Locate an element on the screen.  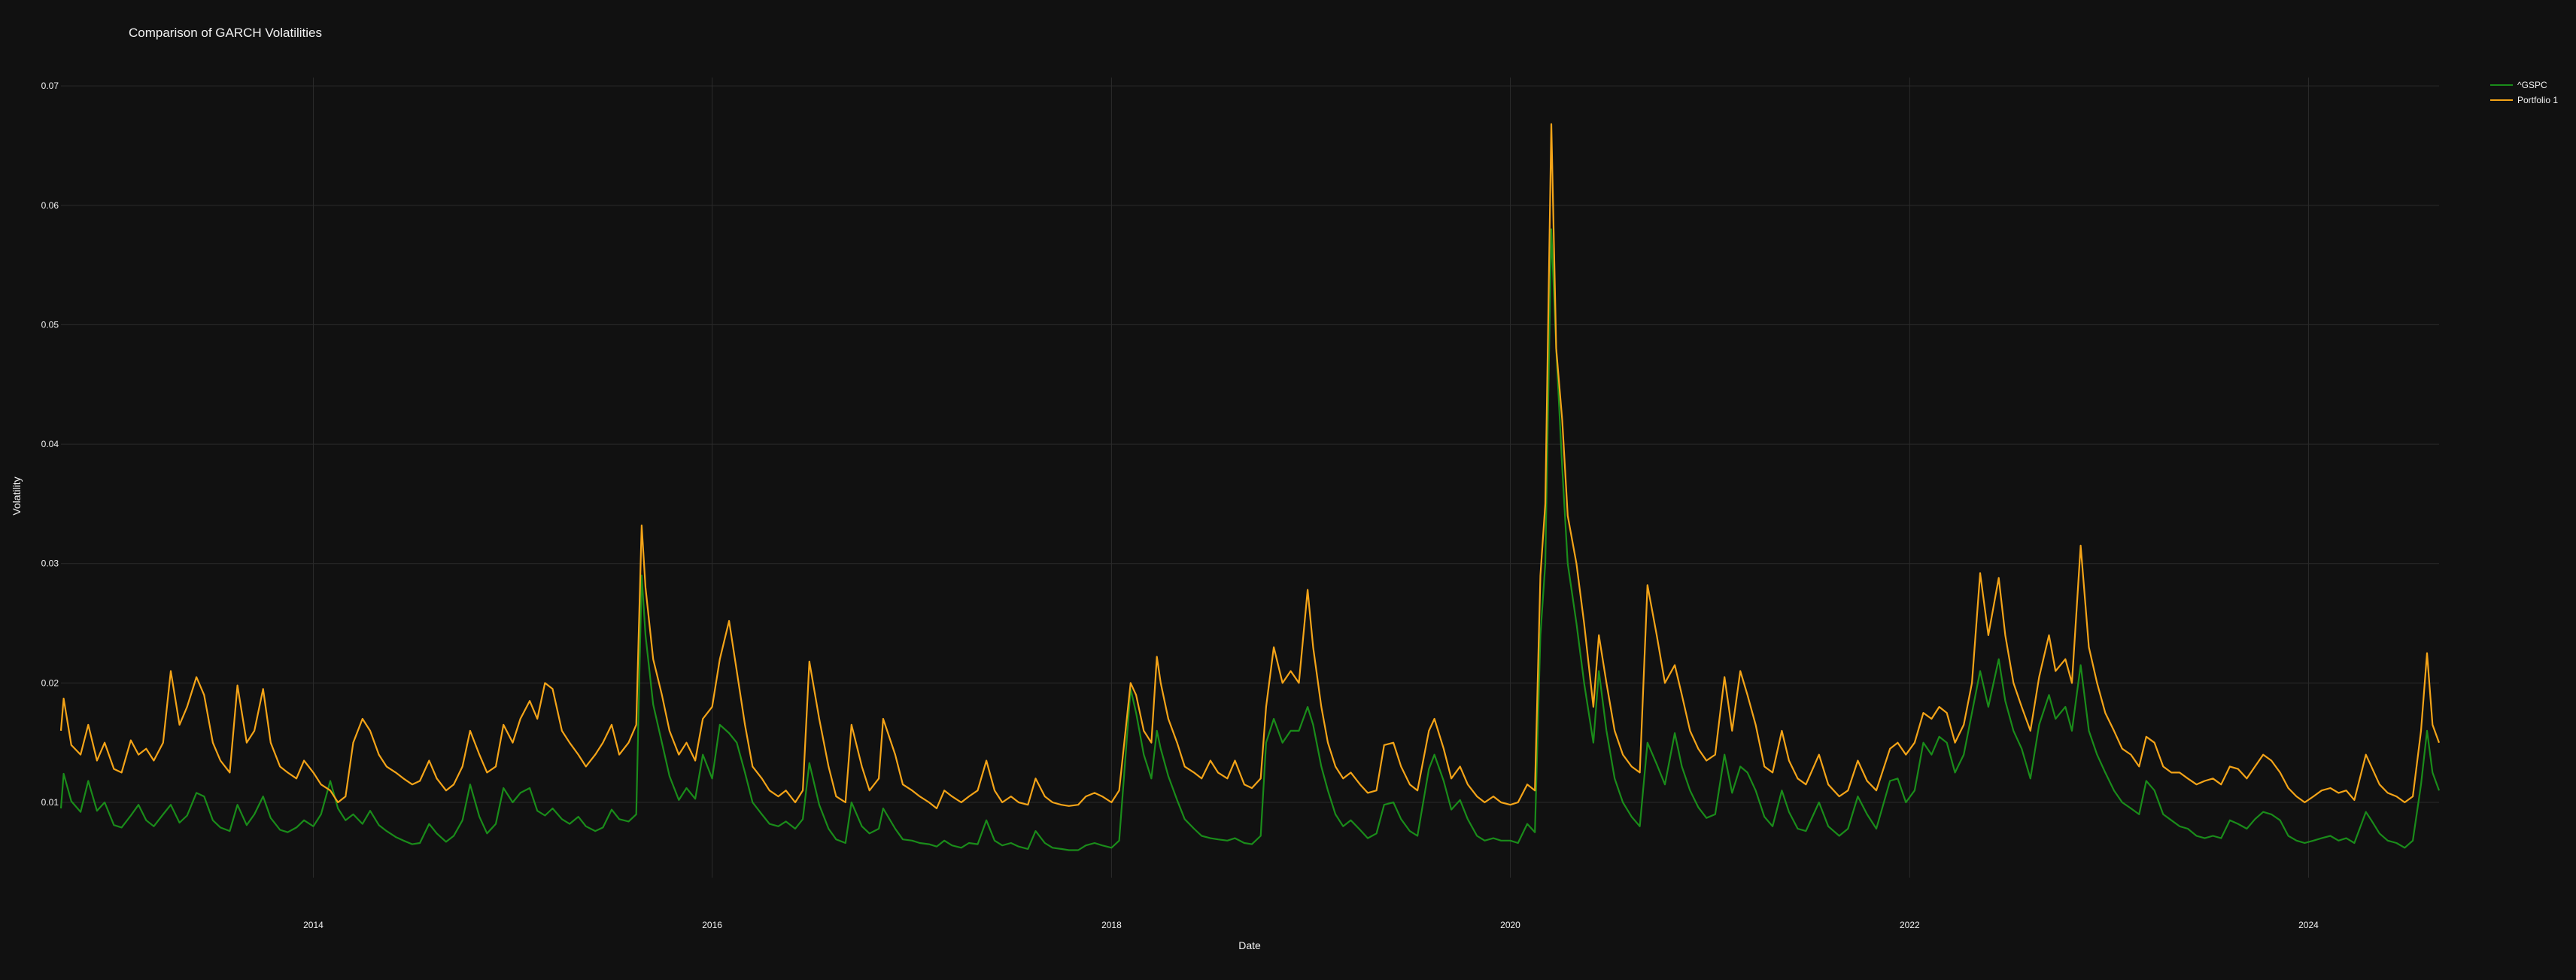
x-tick-label: 2016 is located at coordinates (712, 925).